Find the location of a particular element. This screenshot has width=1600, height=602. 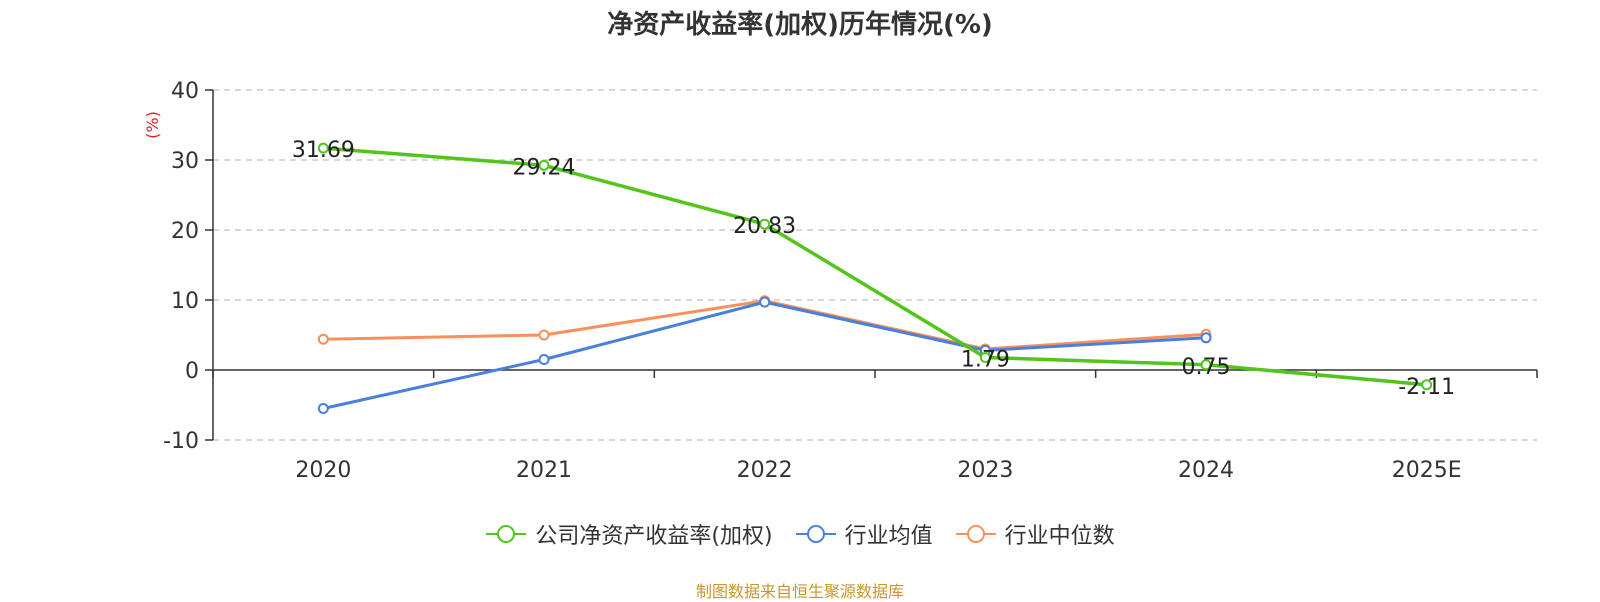

legend-item: 行业中位数 is located at coordinates (1035, 534).